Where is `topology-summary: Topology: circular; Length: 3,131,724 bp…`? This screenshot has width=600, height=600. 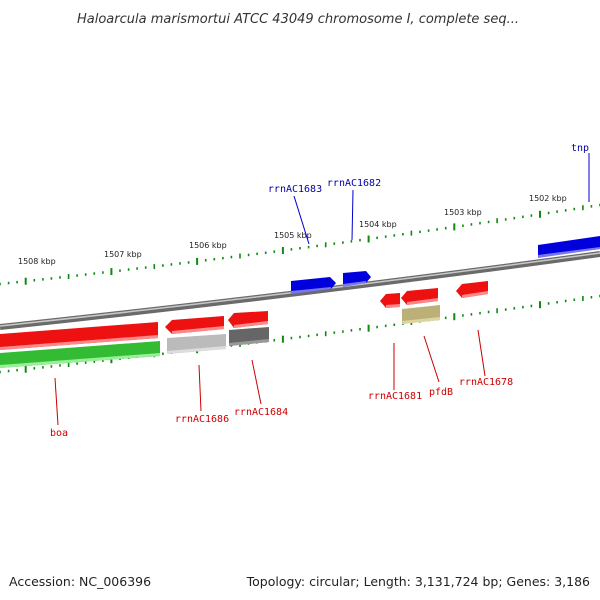
topology-summary: Topology: circular; Length: 3,131,724 bp… is located at coordinates (418, 581).